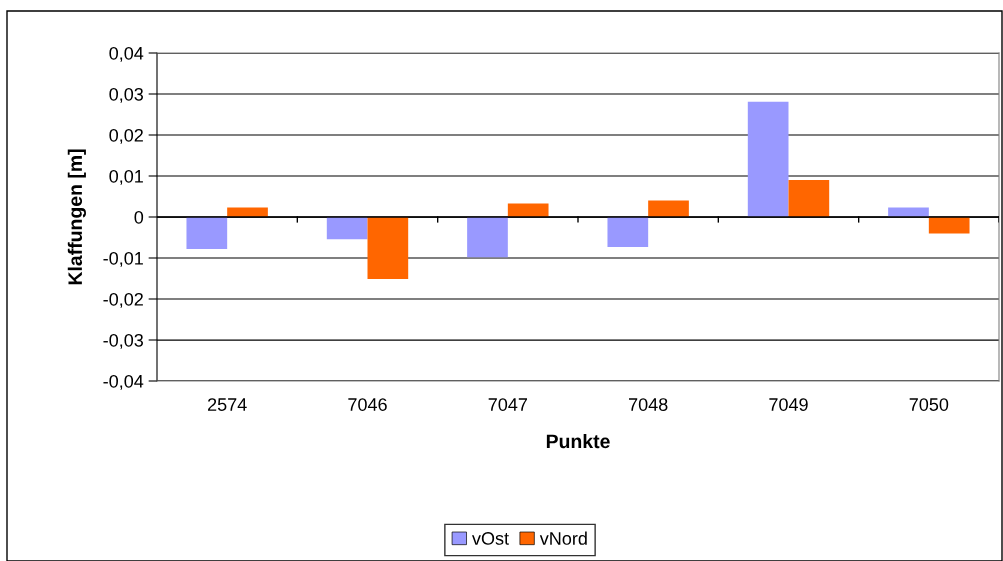 This screenshot has width=1003, height=561. What do you see at coordinates (126, 136) in the screenshot?
I see `y-tick-label: 0,02` at bounding box center [126, 136].